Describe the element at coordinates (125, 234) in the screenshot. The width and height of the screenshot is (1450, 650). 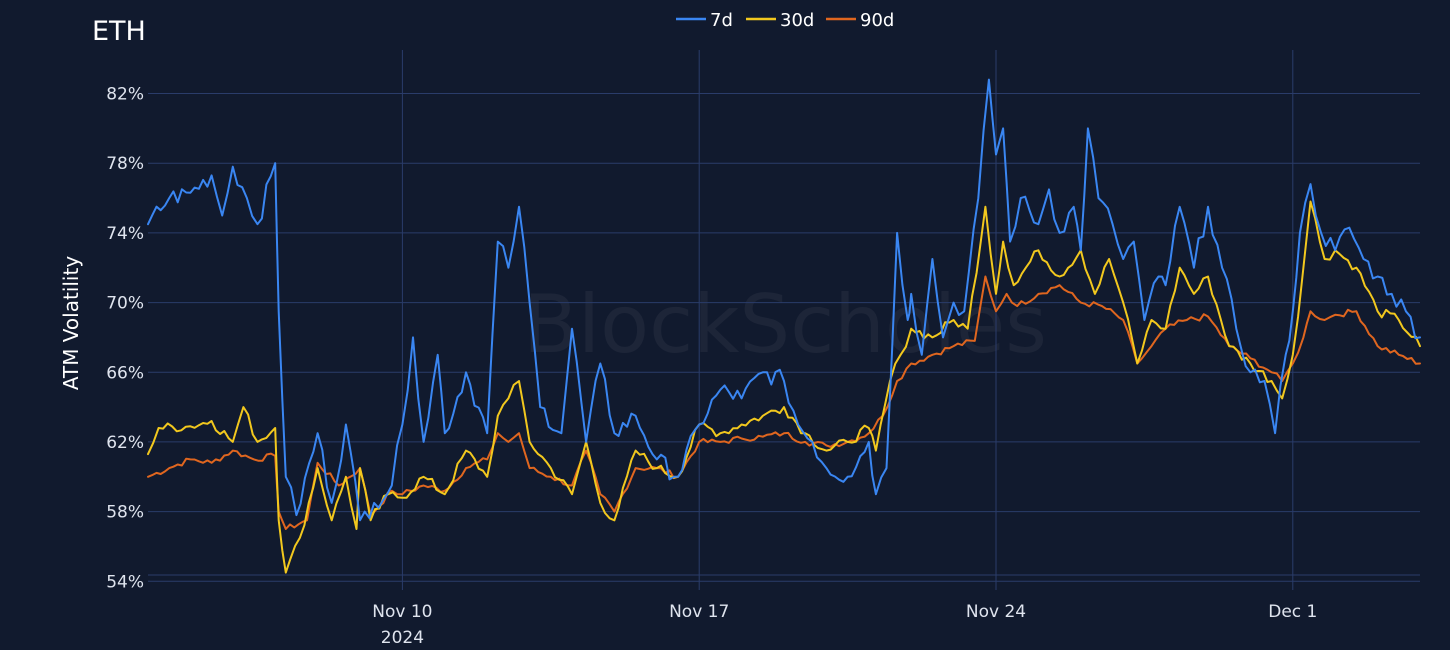
I see `y-tick-label: 74%` at that location.